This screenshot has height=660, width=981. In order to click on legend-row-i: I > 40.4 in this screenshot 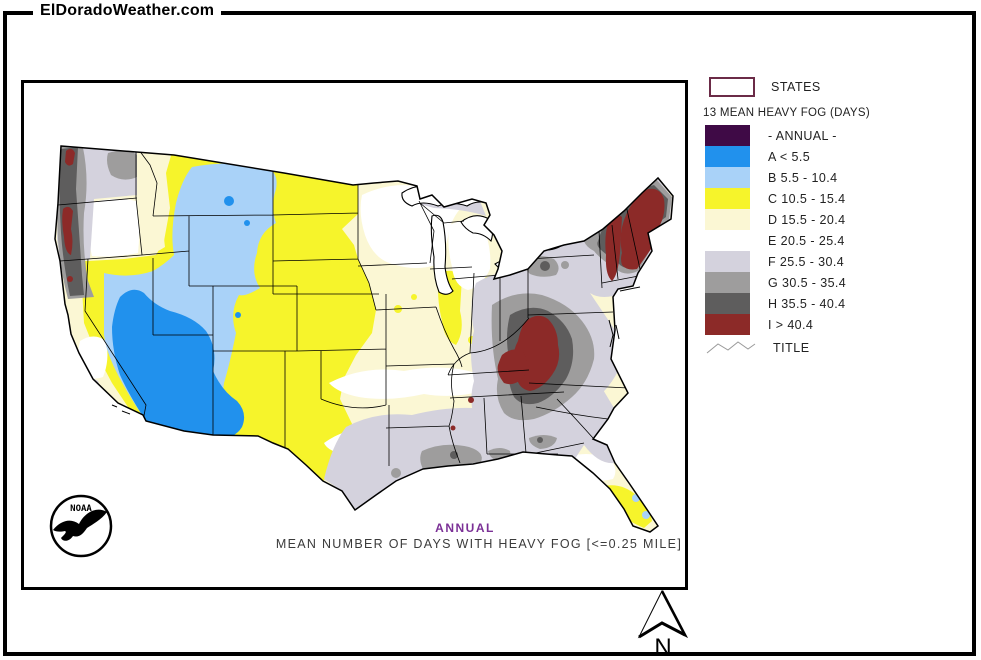, I will do `click(838, 324)`.